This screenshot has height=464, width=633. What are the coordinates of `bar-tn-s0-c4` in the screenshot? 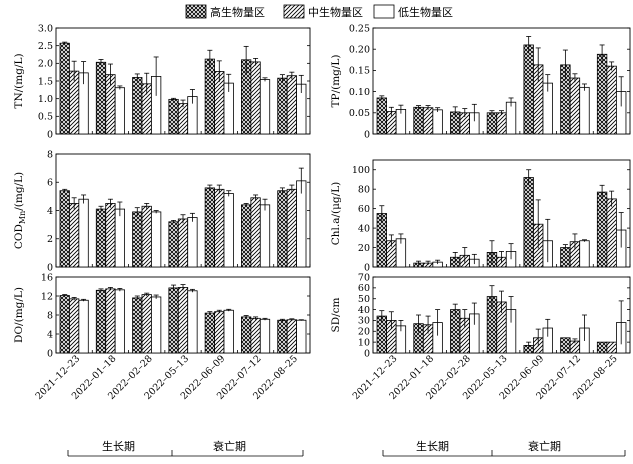 It's located at (209, 96).